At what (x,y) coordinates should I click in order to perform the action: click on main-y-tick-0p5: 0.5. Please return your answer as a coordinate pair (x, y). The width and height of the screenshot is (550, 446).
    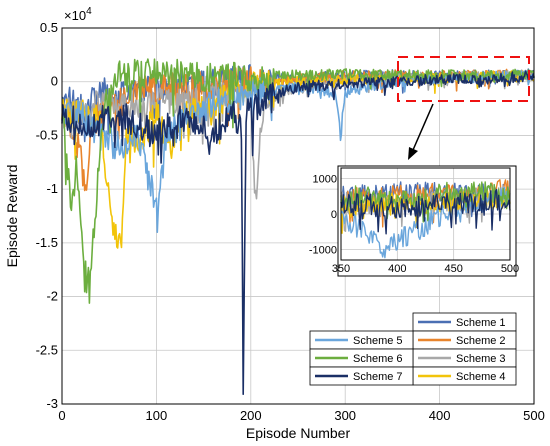
    Looking at the image, I should click on (49, 27).